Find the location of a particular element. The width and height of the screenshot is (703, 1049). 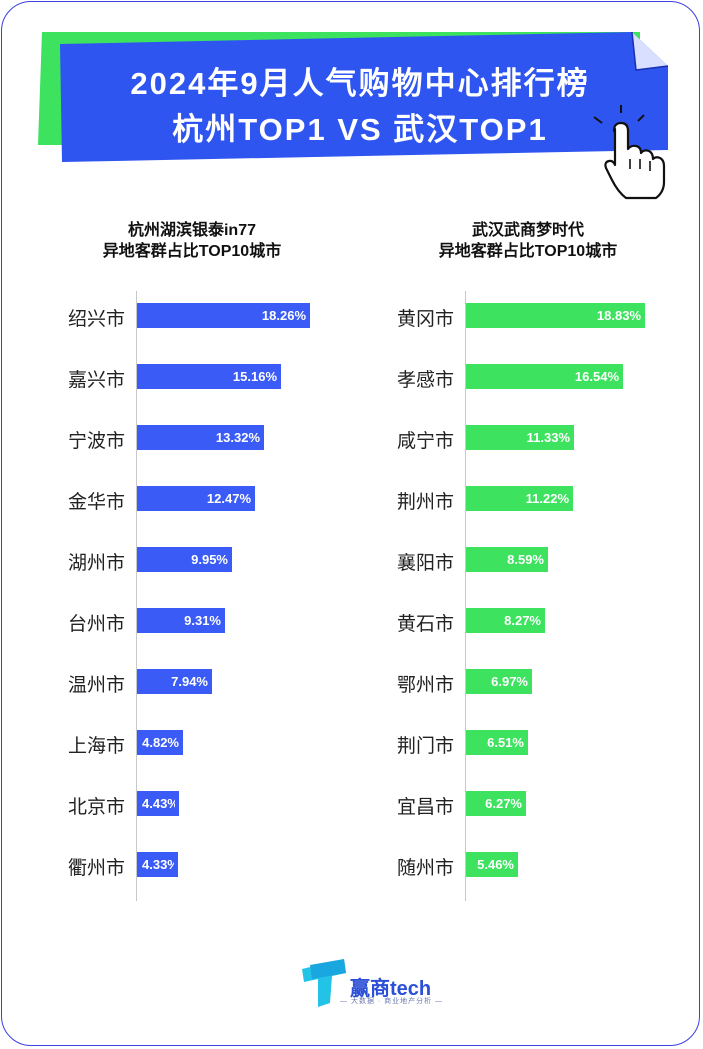

right-category-label: 咸宁市 is located at coordinates (426, 441).